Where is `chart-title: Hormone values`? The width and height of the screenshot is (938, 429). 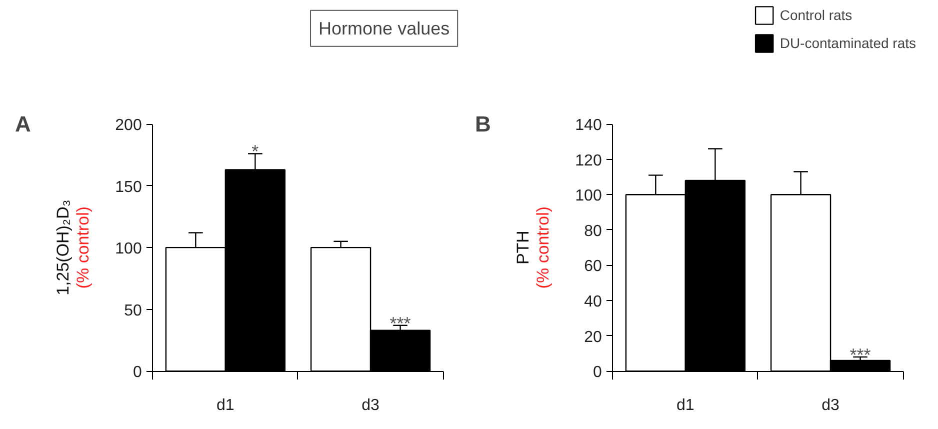
chart-title: Hormone values is located at coordinates (384, 28).